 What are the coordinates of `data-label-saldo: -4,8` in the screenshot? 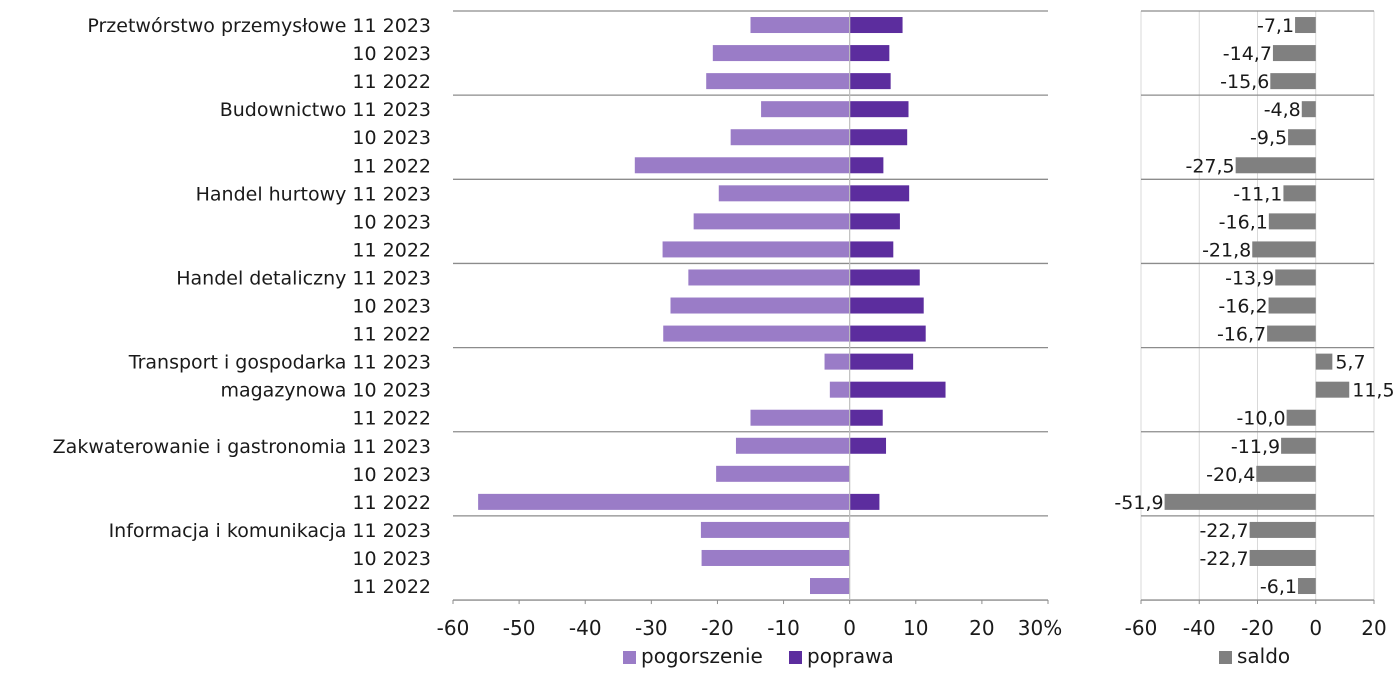 It's located at (1282, 110).